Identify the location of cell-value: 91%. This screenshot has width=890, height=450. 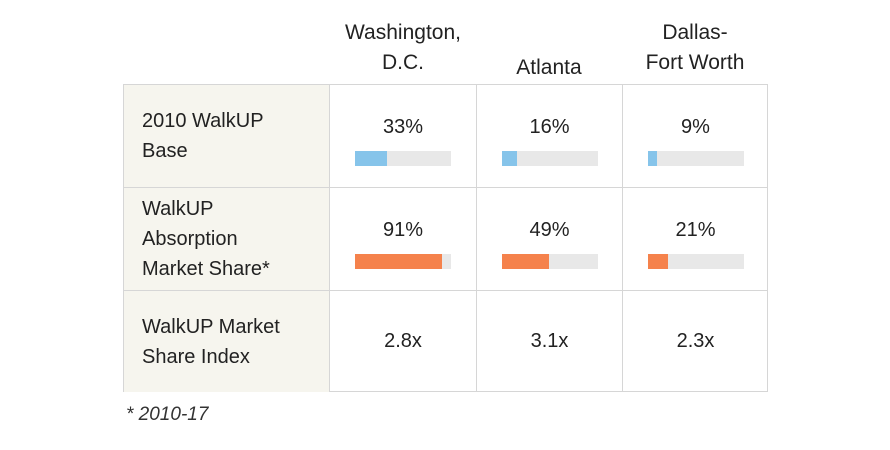
(403, 230).